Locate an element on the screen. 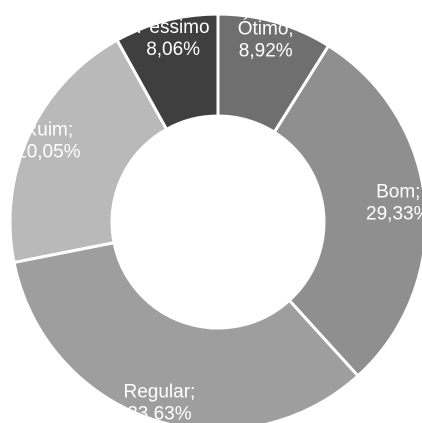  slice-label-ruim: Ruim; 20,05% is located at coordinates (48, 140).